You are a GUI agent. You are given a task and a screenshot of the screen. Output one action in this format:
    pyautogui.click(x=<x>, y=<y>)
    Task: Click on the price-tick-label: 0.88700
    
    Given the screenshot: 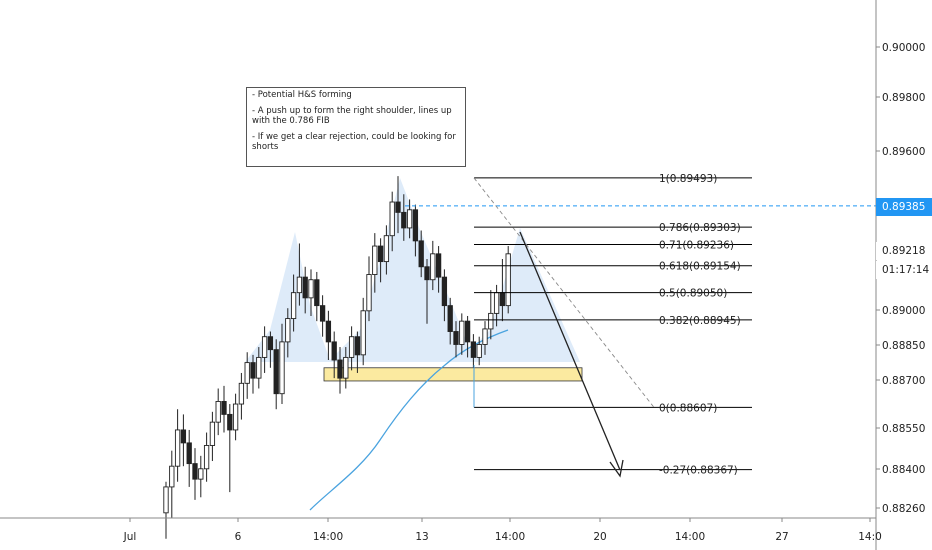 What is the action you would take?
    pyautogui.click(x=903, y=381)
    